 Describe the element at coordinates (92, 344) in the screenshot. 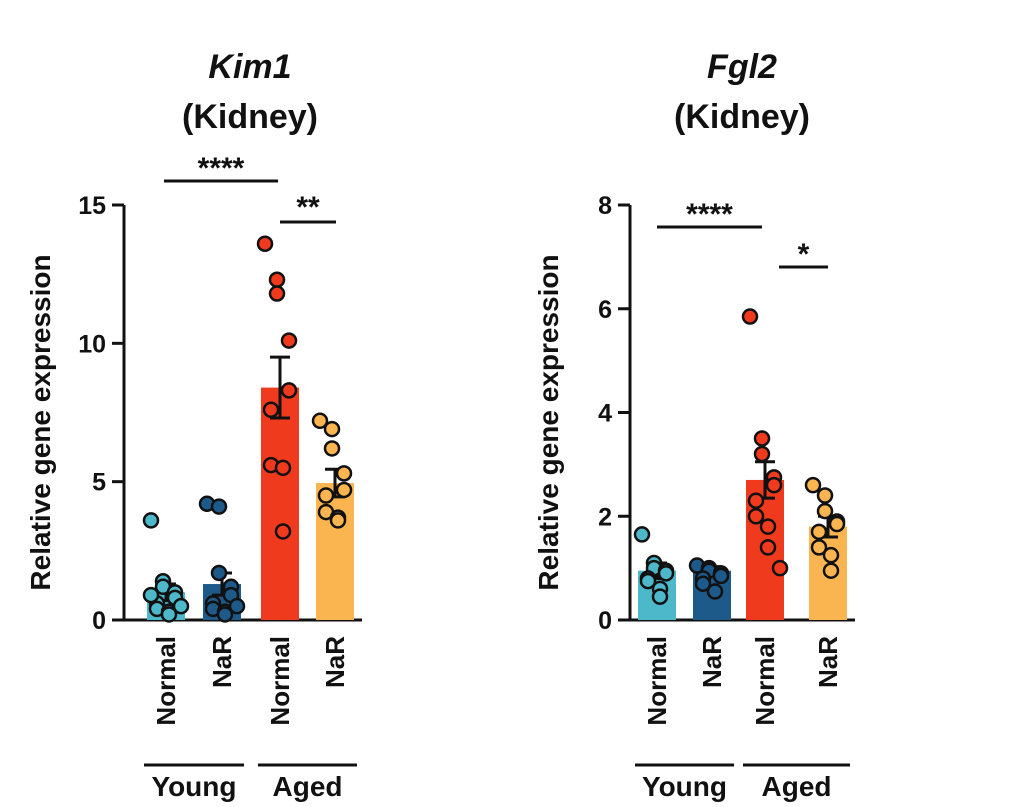

I see `y-tick-label: 10` at that location.